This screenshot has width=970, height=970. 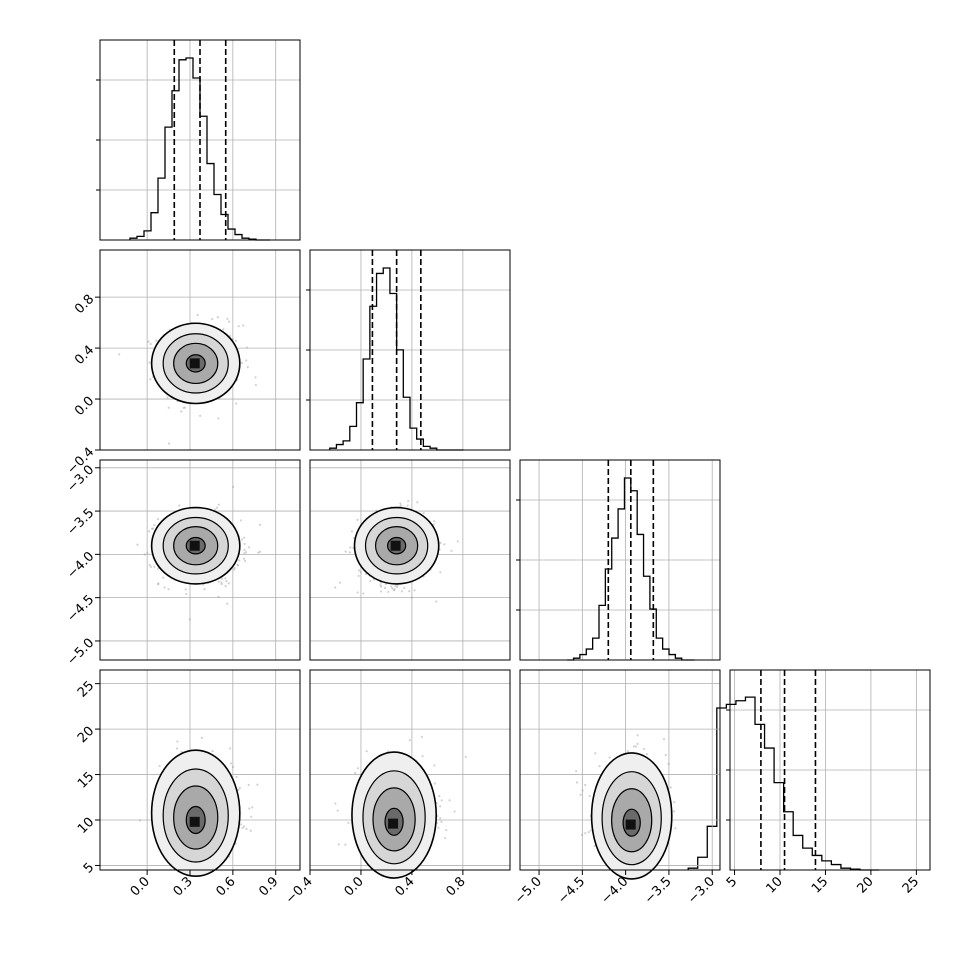 What do you see at coordinates (354, 886) in the screenshot?
I see `xtick-label-1-1: 0.0` at bounding box center [354, 886].